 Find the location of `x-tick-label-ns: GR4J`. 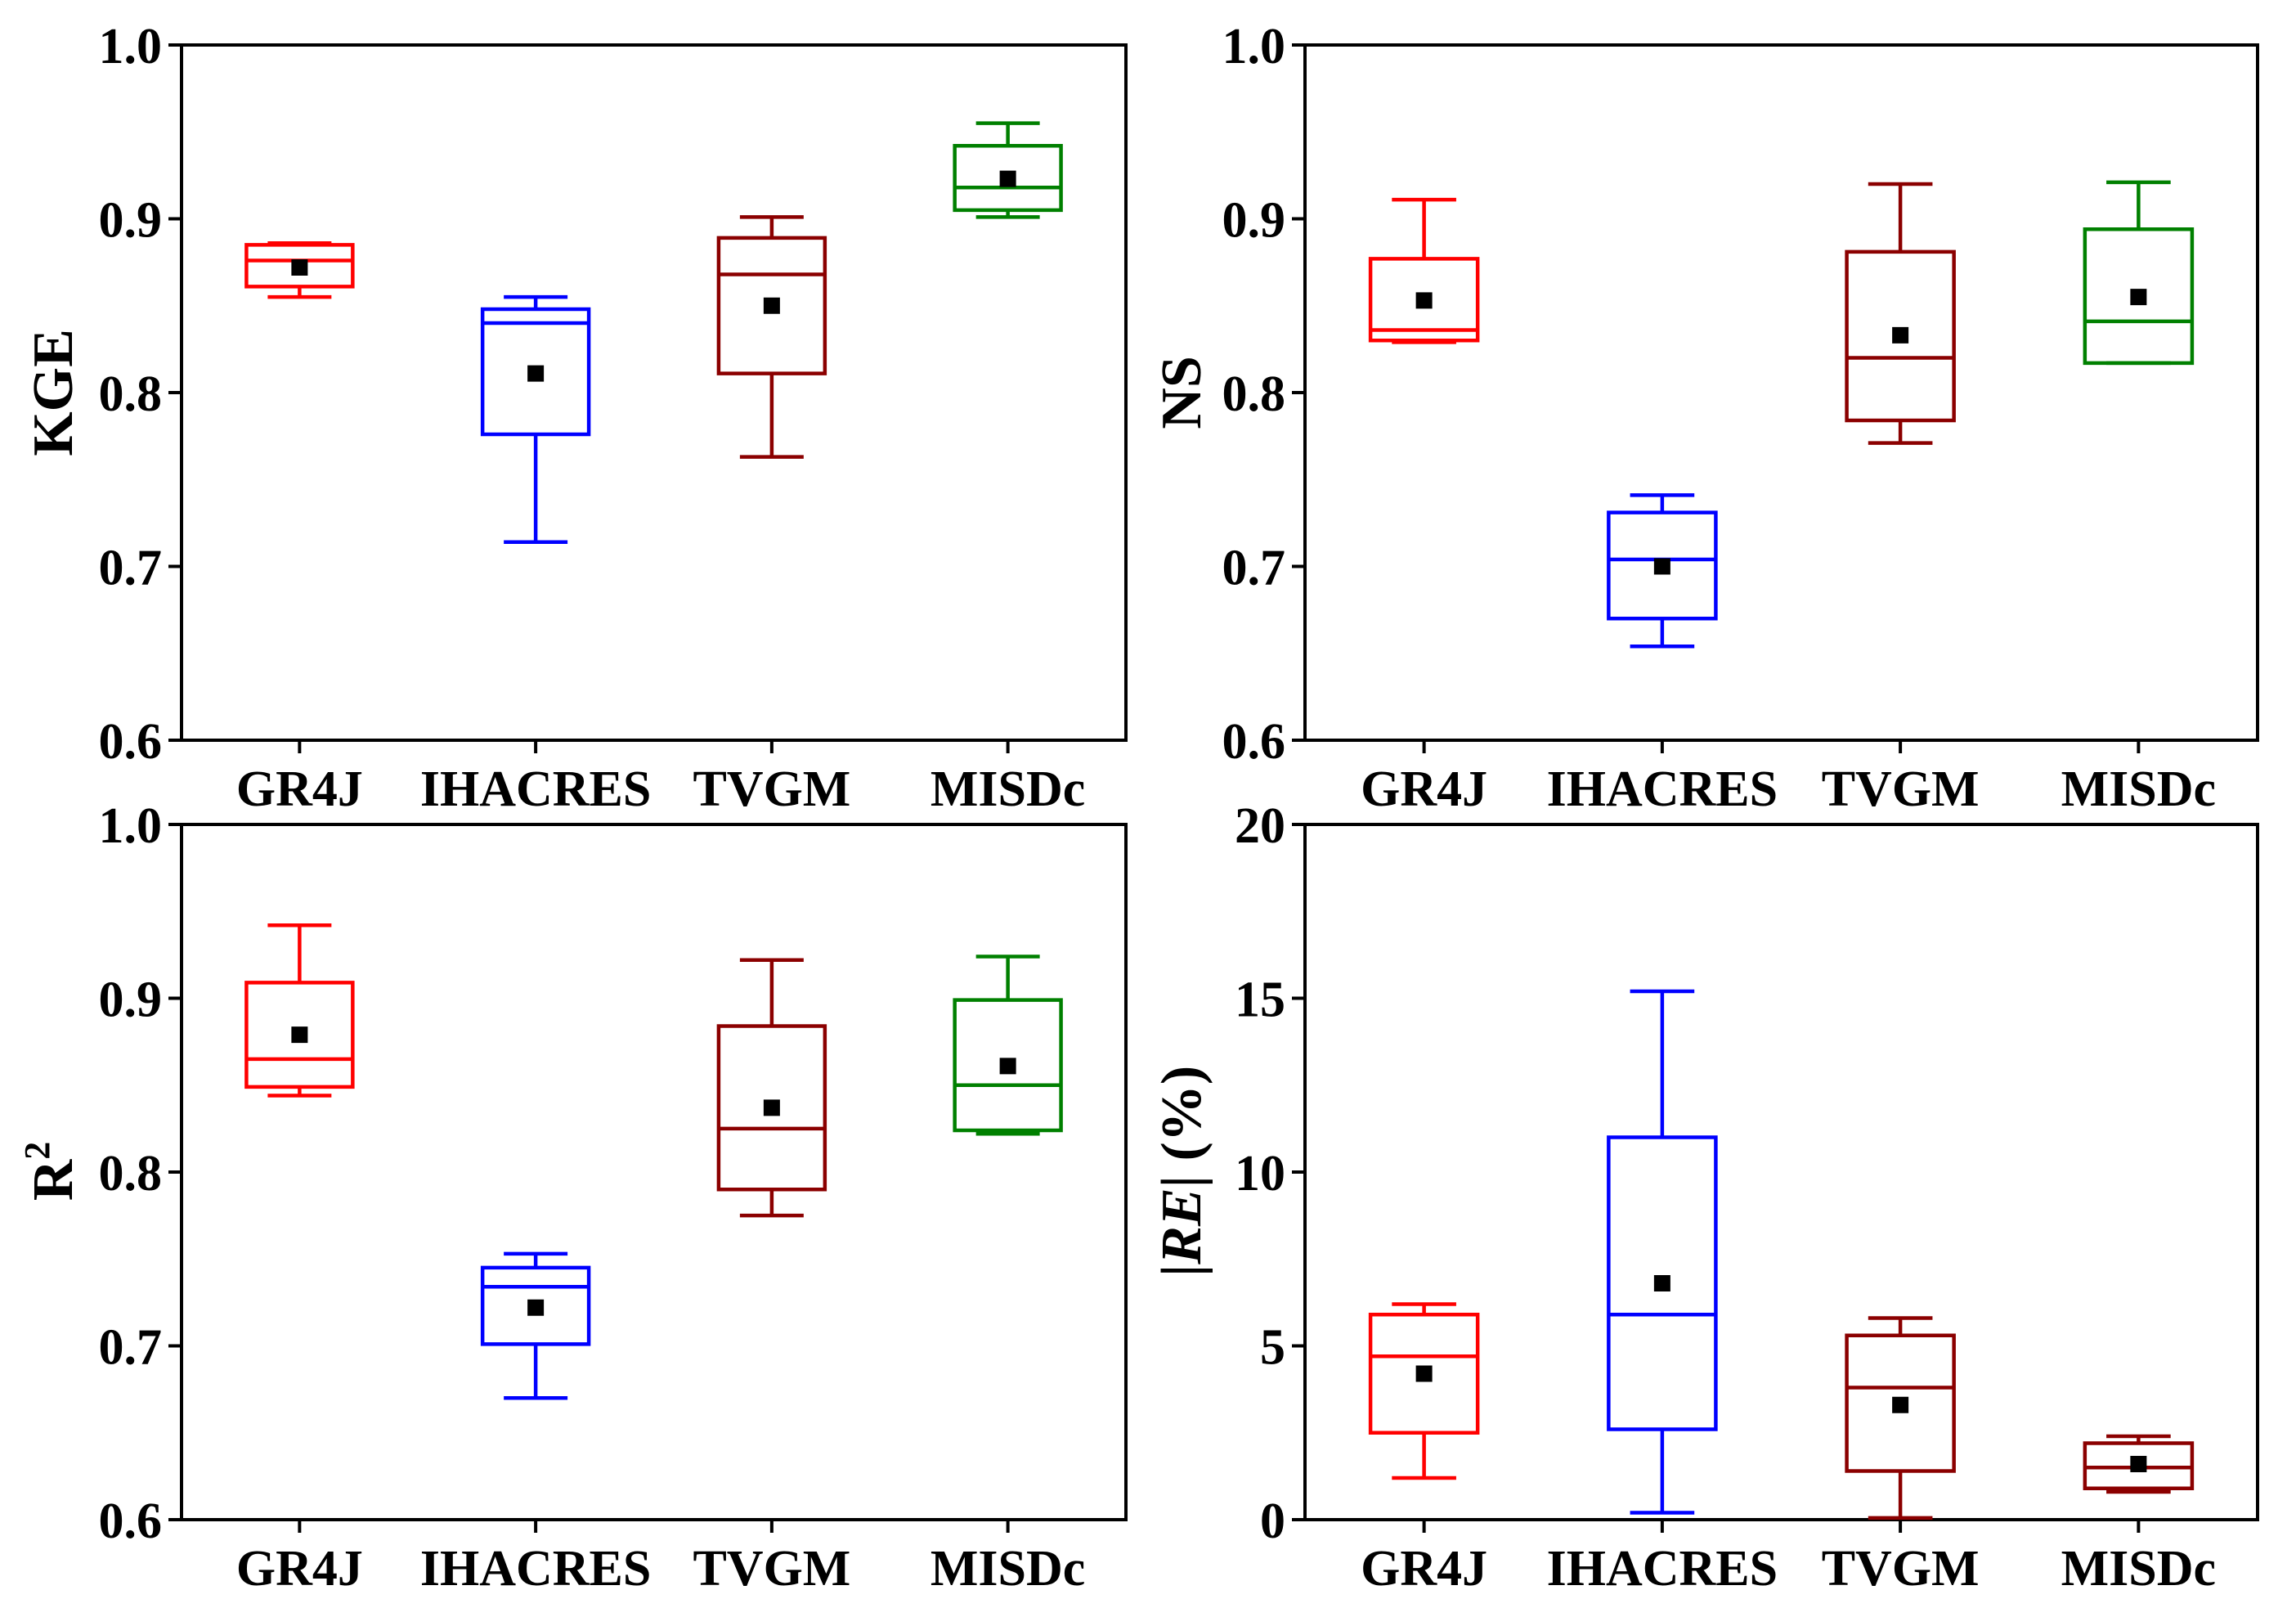

x-tick-label-ns: GR4J is located at coordinates (1424, 789).